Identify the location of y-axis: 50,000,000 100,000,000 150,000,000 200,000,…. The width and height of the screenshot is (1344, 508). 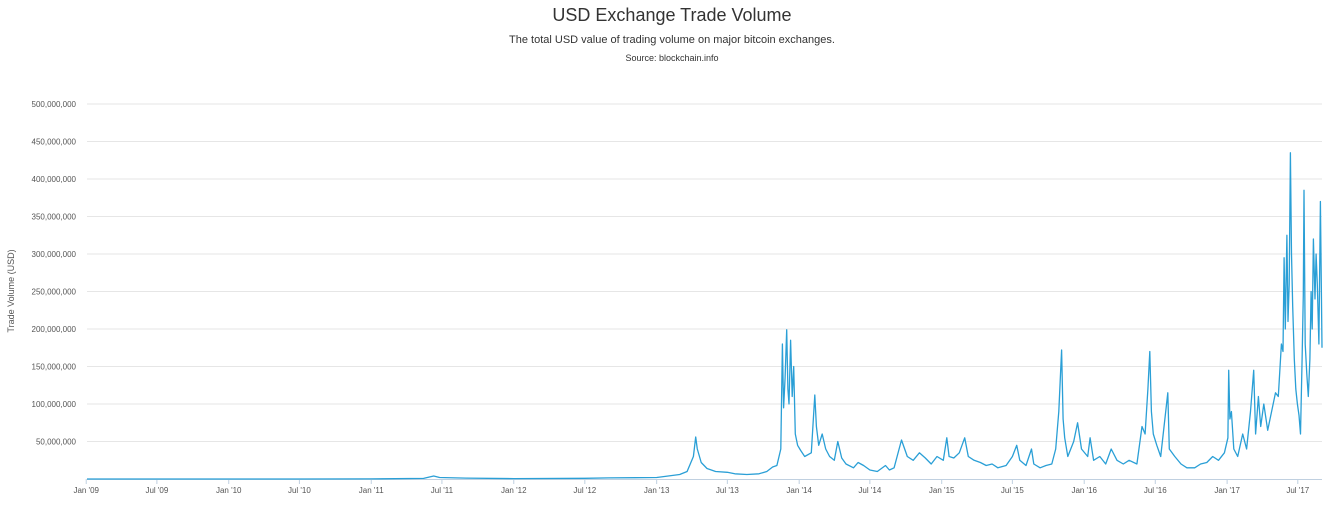
(54, 273).